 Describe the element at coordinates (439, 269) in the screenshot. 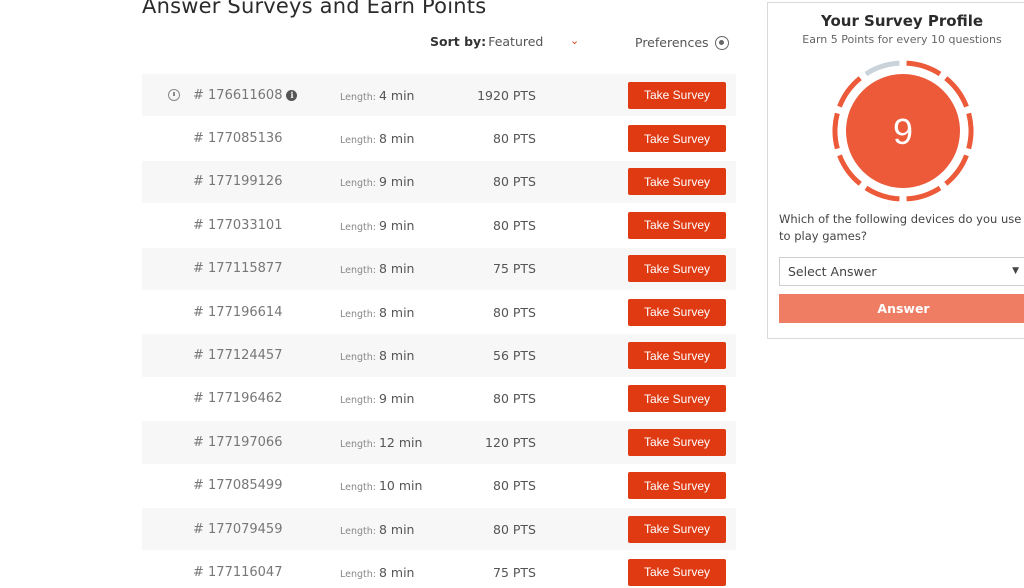

I see `survey-row: # 177115877 Length: 8 min 75 PTS Take Survey` at that location.